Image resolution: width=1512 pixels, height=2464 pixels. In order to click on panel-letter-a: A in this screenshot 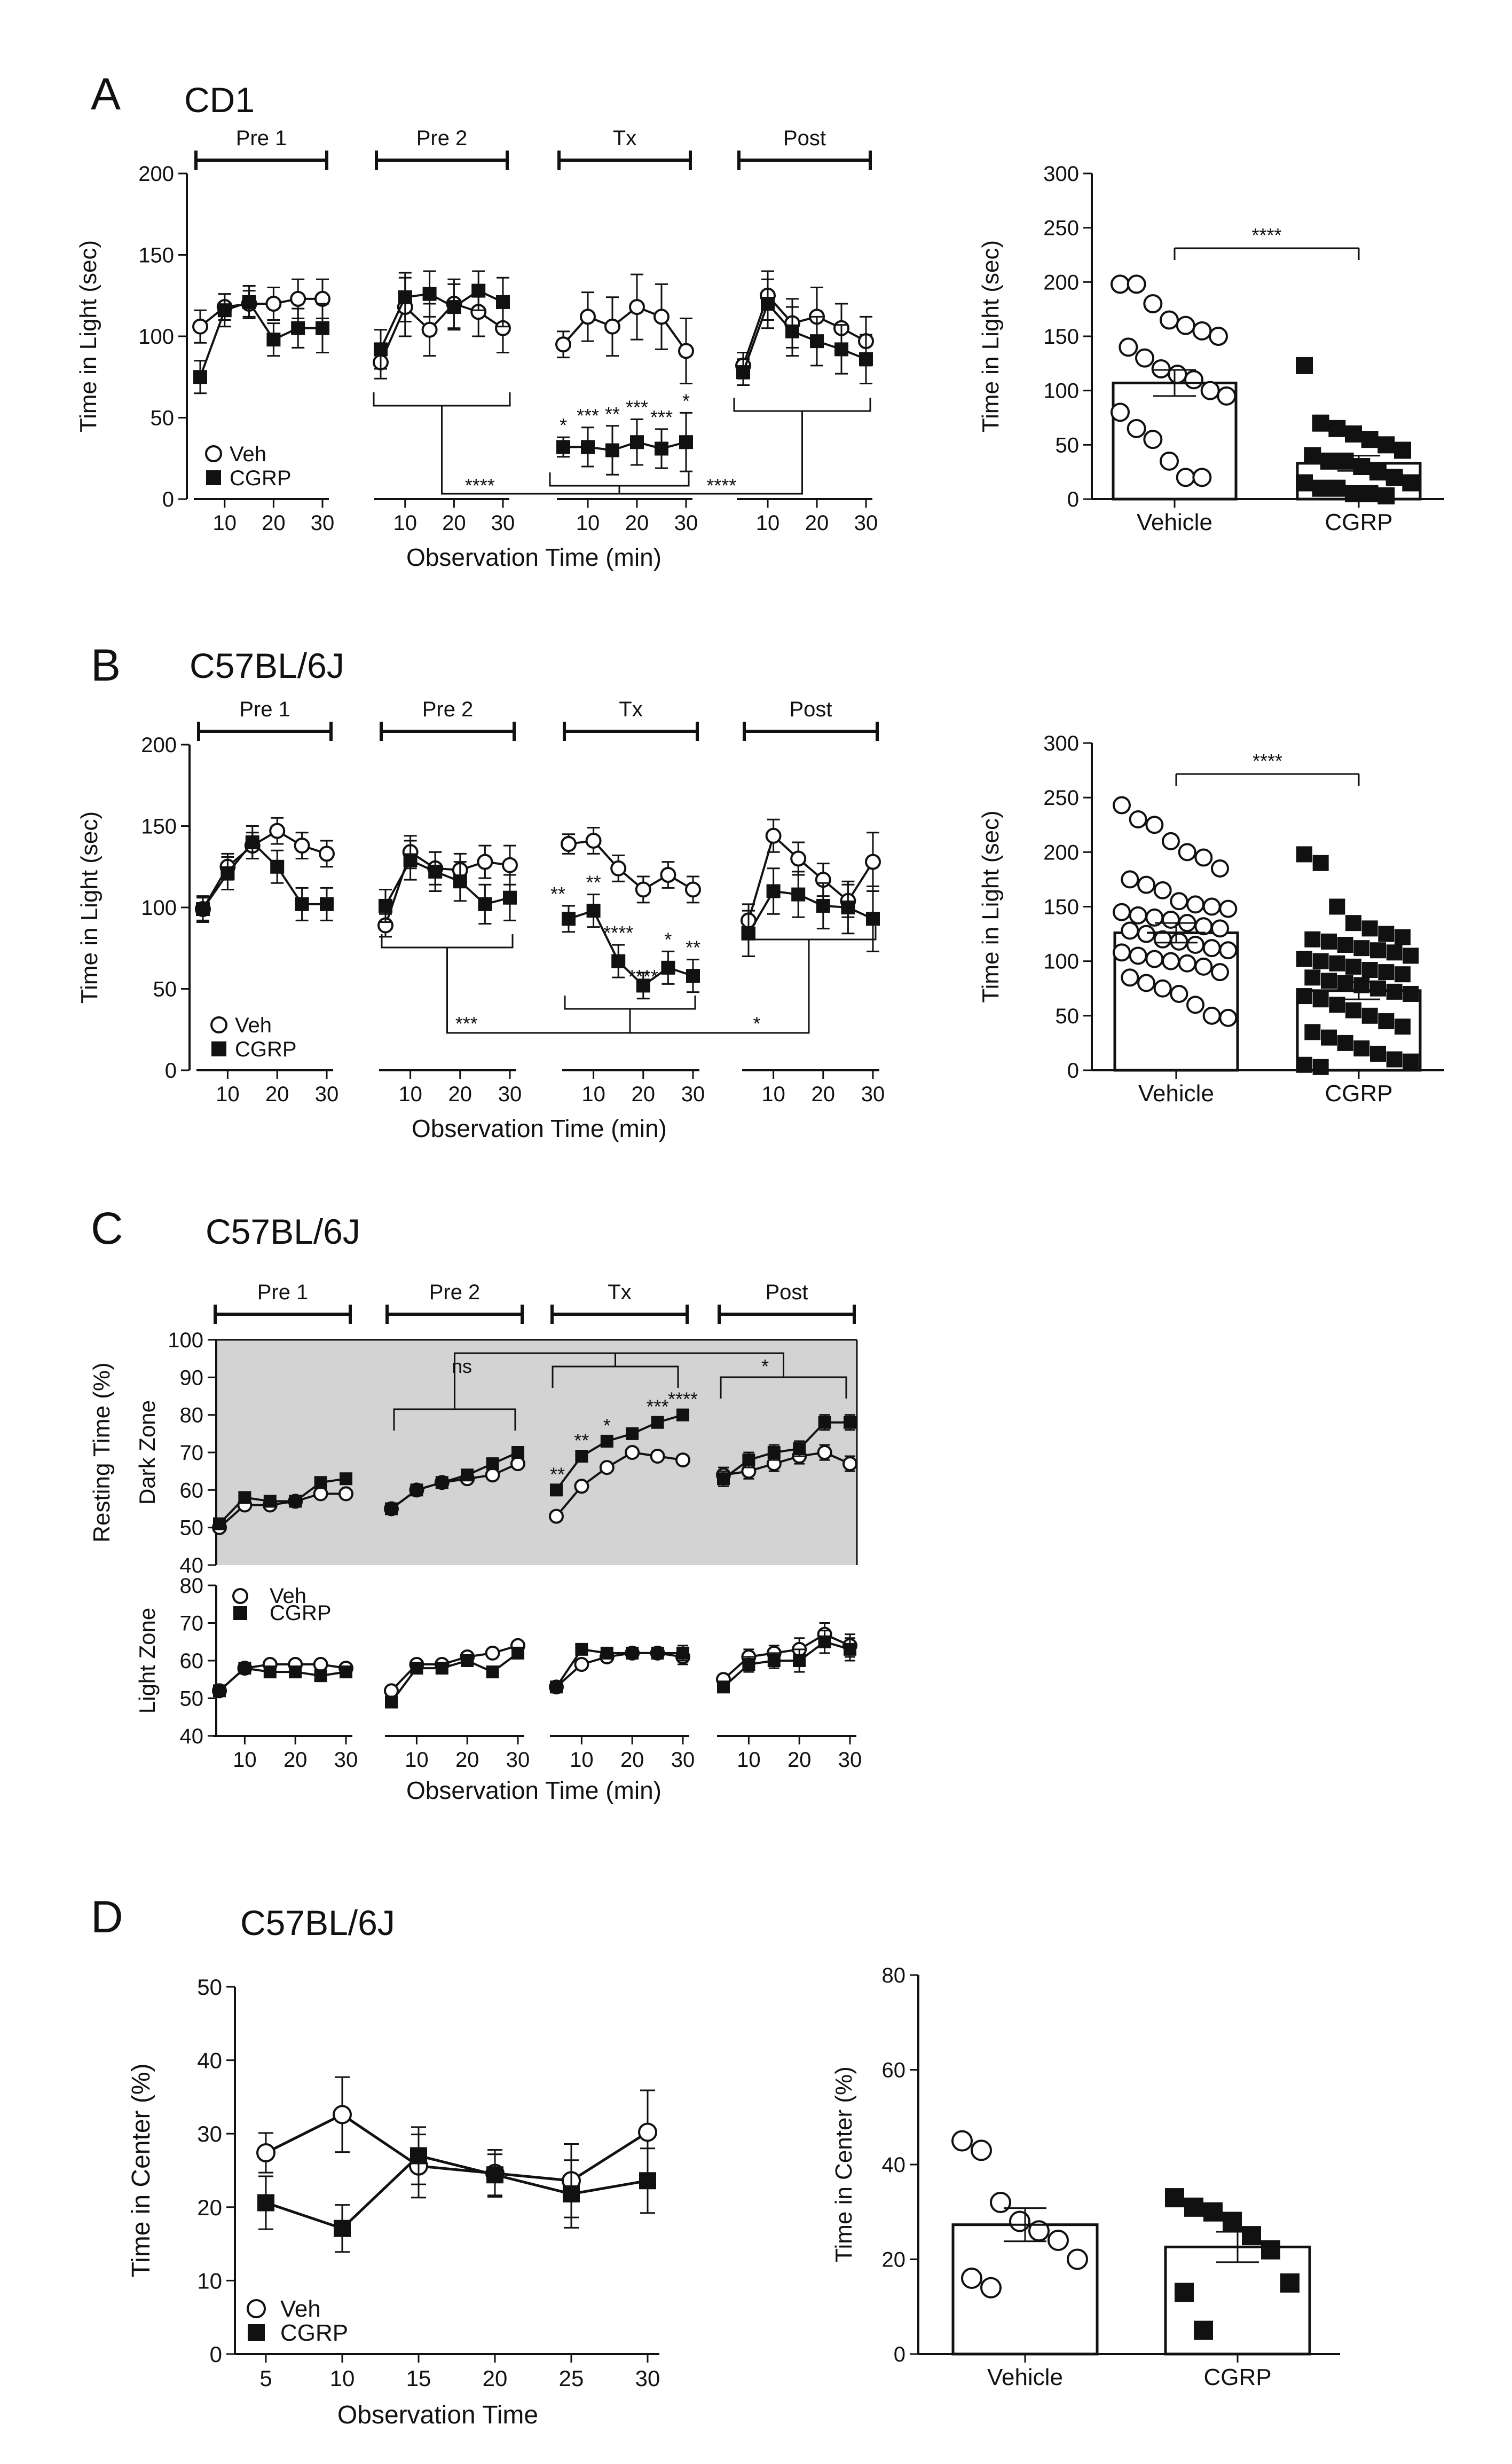, I will do `click(106, 94)`.